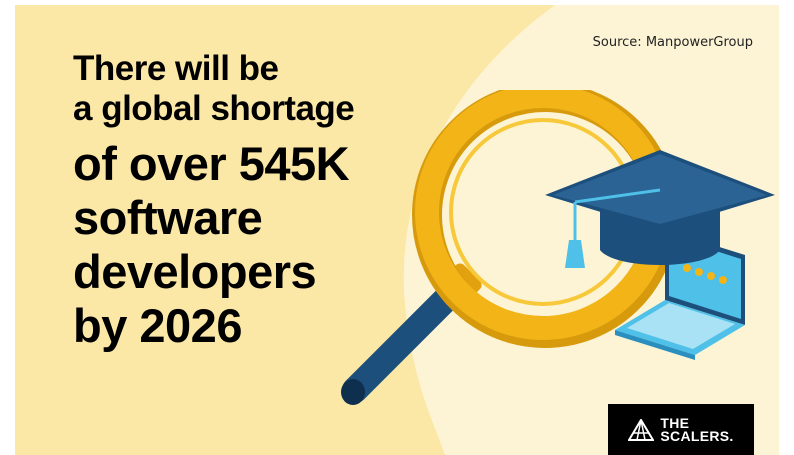  Describe the element at coordinates (211, 163) in the screenshot. I see `headline-line-3: of over 545K` at that location.